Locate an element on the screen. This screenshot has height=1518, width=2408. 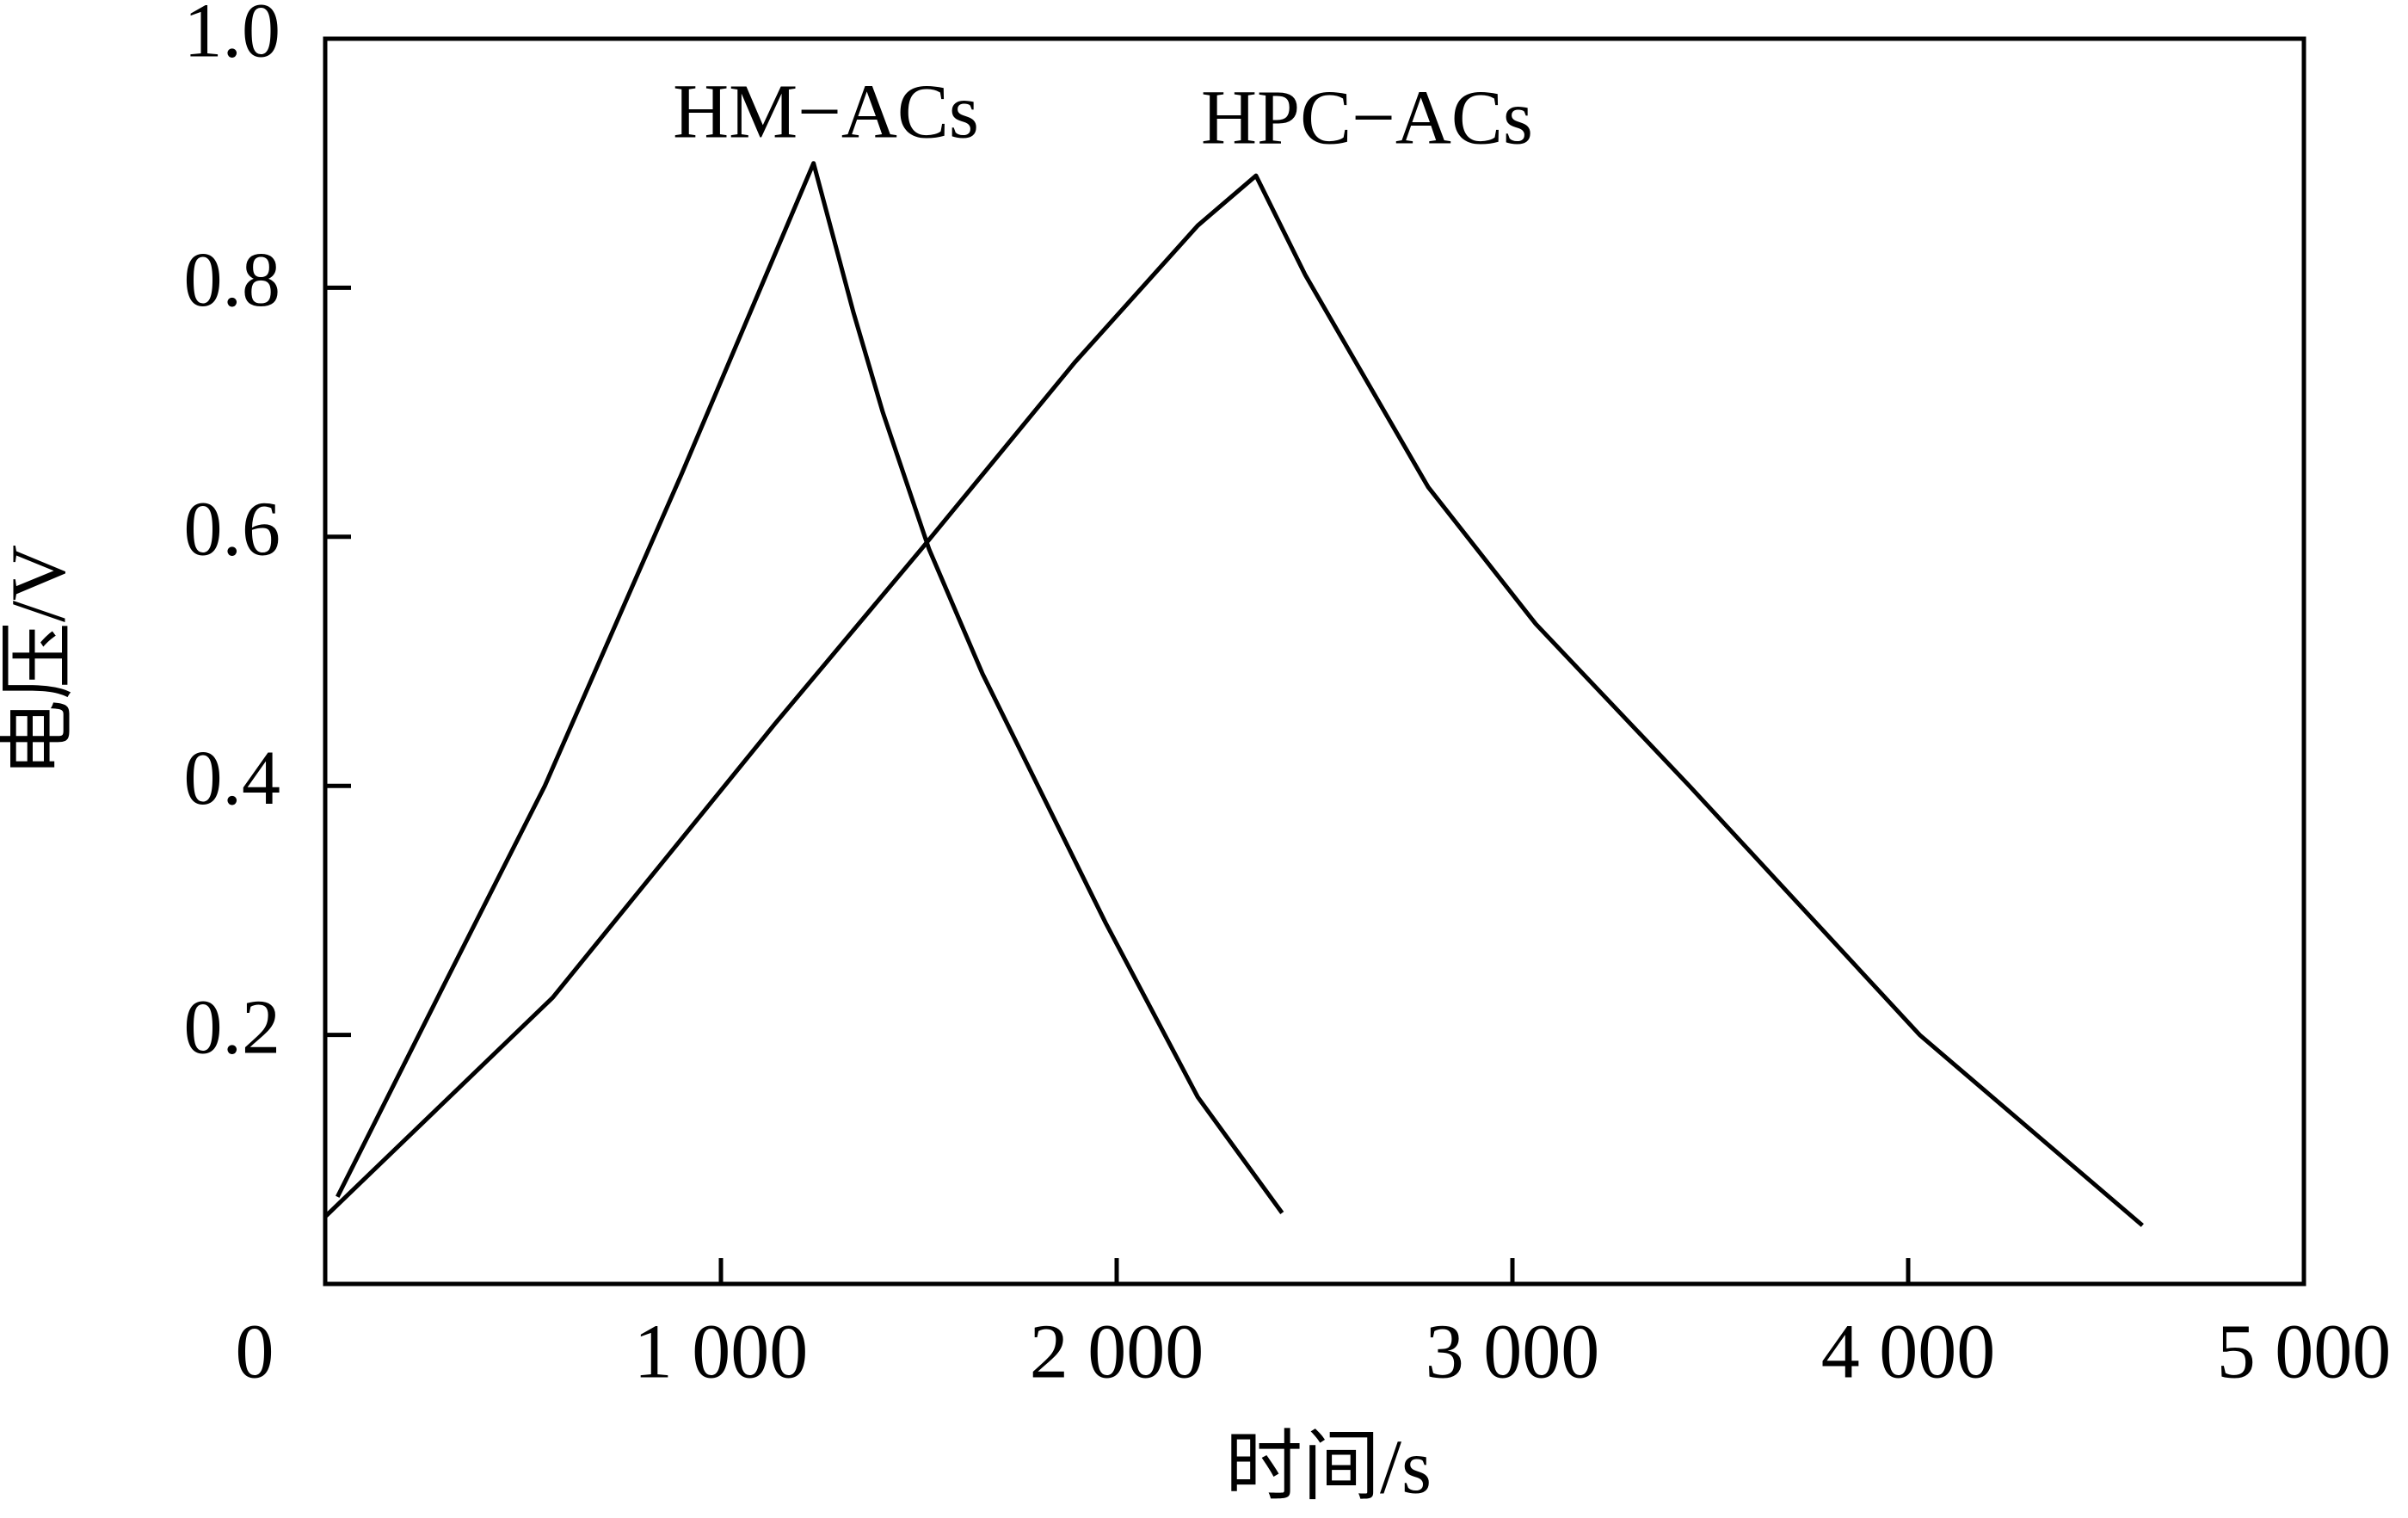
y-tick-label: 1.0 is located at coordinates (232, 37).